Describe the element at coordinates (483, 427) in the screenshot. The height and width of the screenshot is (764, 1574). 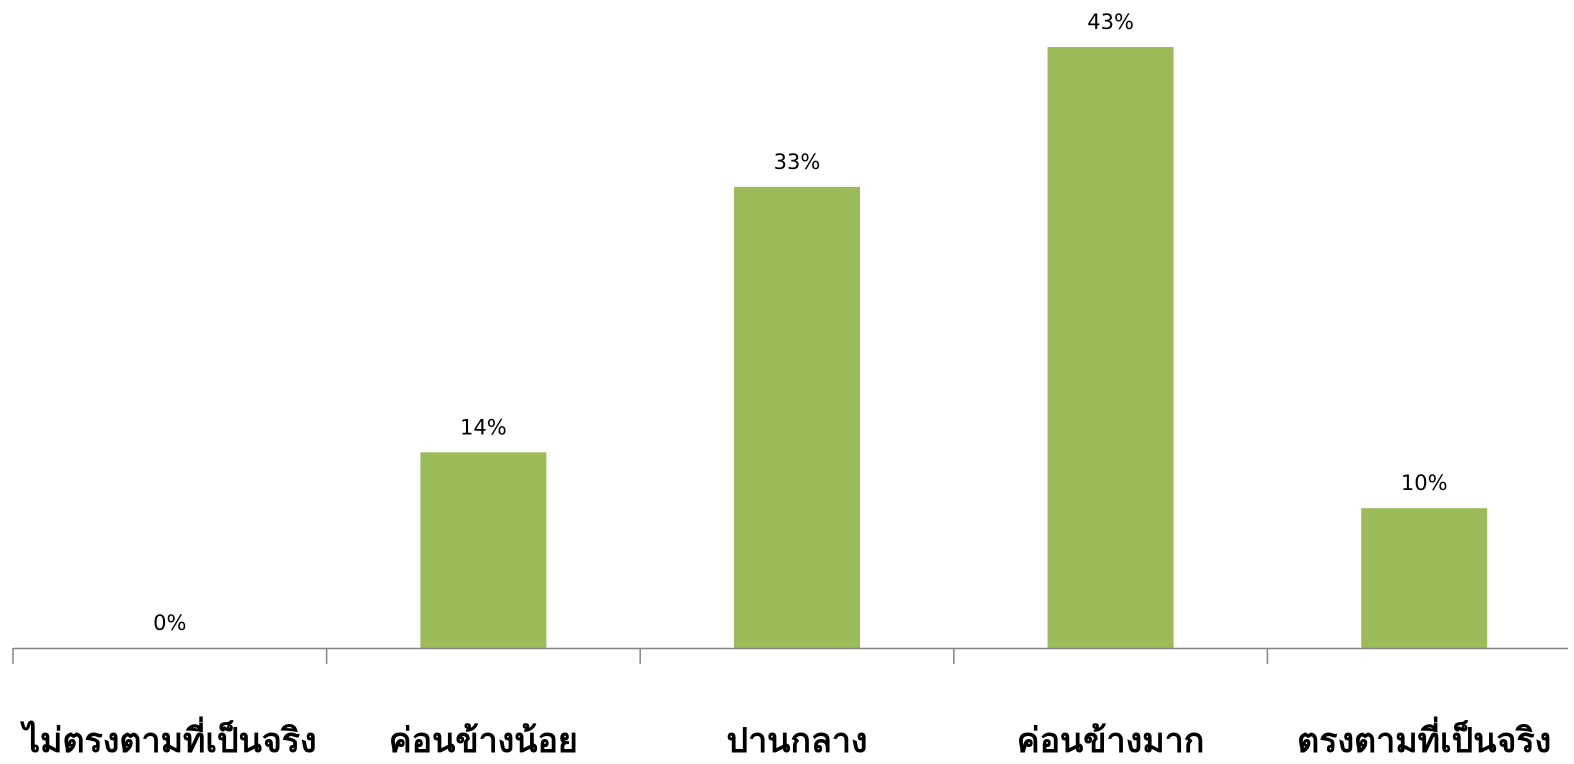
I see `data-label: 14%` at that location.